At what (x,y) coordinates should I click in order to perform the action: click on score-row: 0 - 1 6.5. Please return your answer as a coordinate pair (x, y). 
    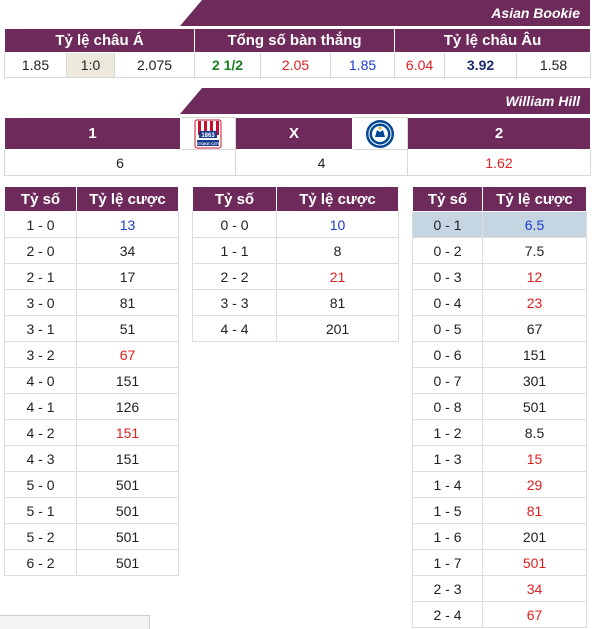
    Looking at the image, I should click on (499, 224).